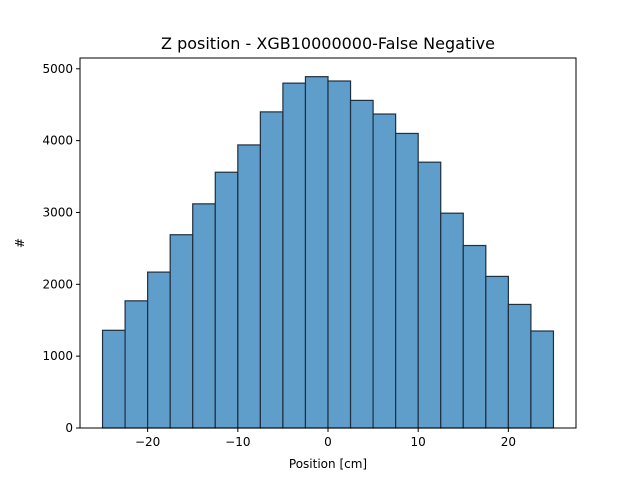 This screenshot has height=480, width=640. I want to click on y-tick-label: 5000, so click(57, 69).